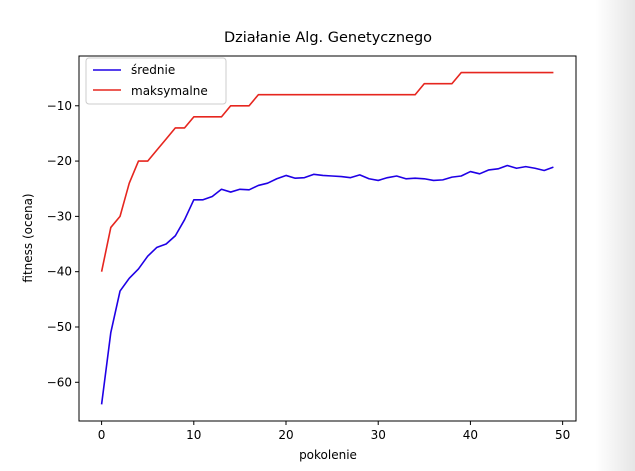 The width and height of the screenshot is (635, 471). I want to click on y-tick-label: −20, so click(59, 161).